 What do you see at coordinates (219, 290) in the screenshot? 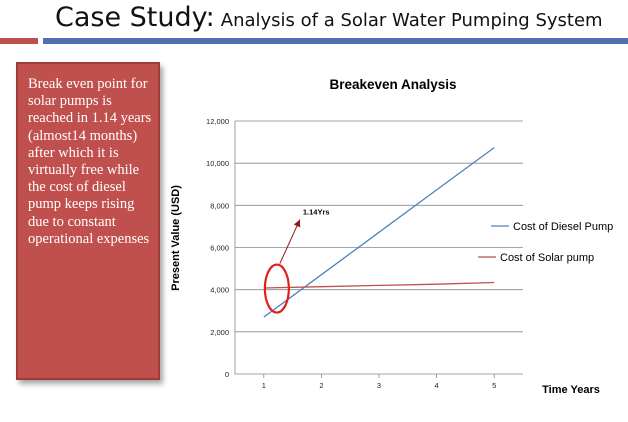
I see `y-tick-label: 4,000` at bounding box center [219, 290].